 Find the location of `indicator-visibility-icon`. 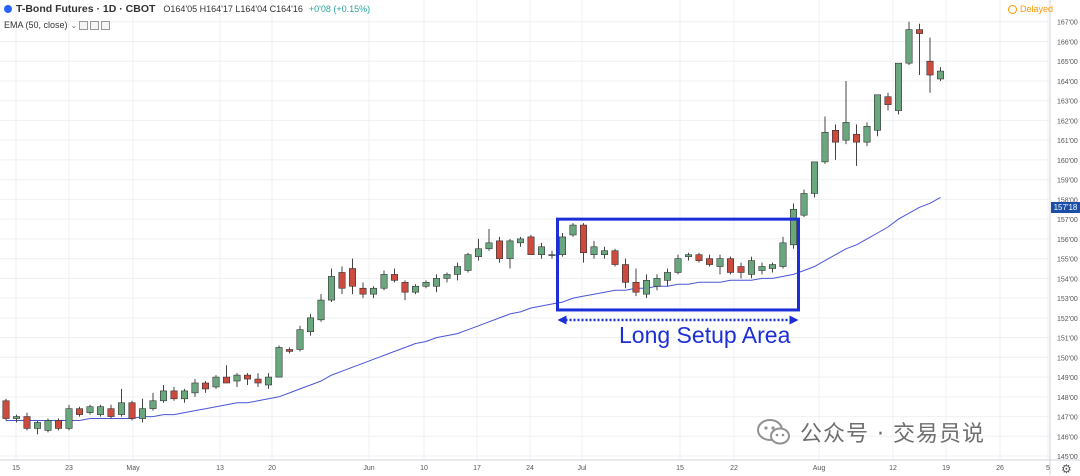

indicator-visibility-icon is located at coordinates (84, 25).